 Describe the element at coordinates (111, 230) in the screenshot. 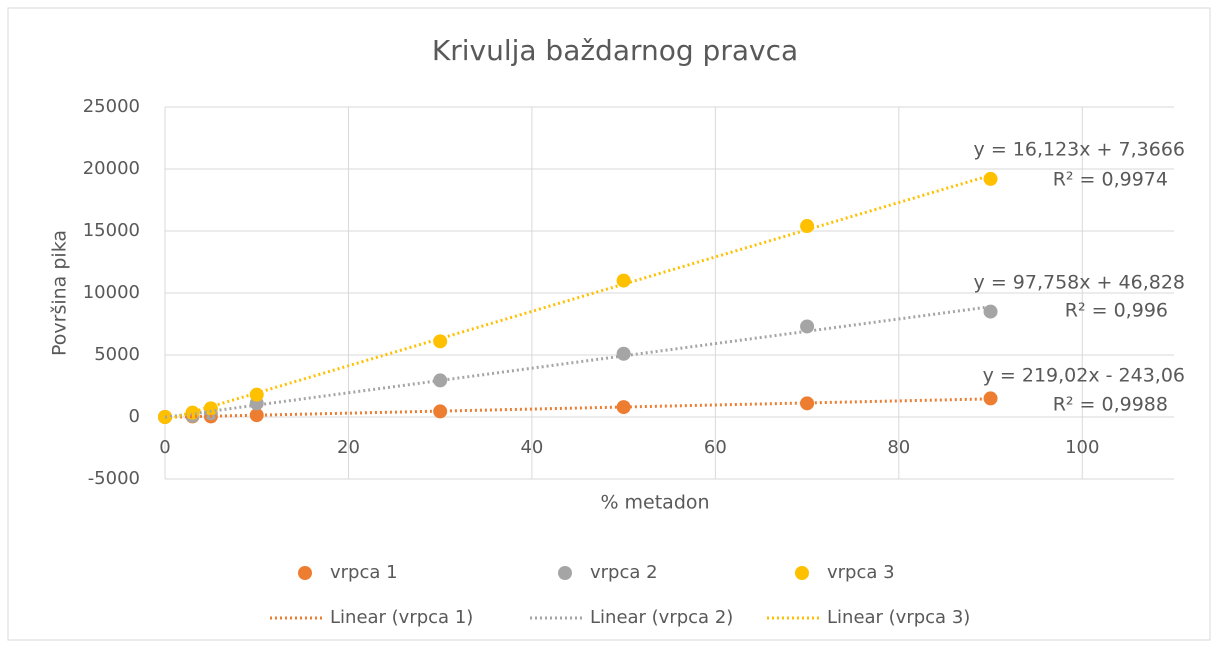

I see `y-tick-label: 15000` at that location.